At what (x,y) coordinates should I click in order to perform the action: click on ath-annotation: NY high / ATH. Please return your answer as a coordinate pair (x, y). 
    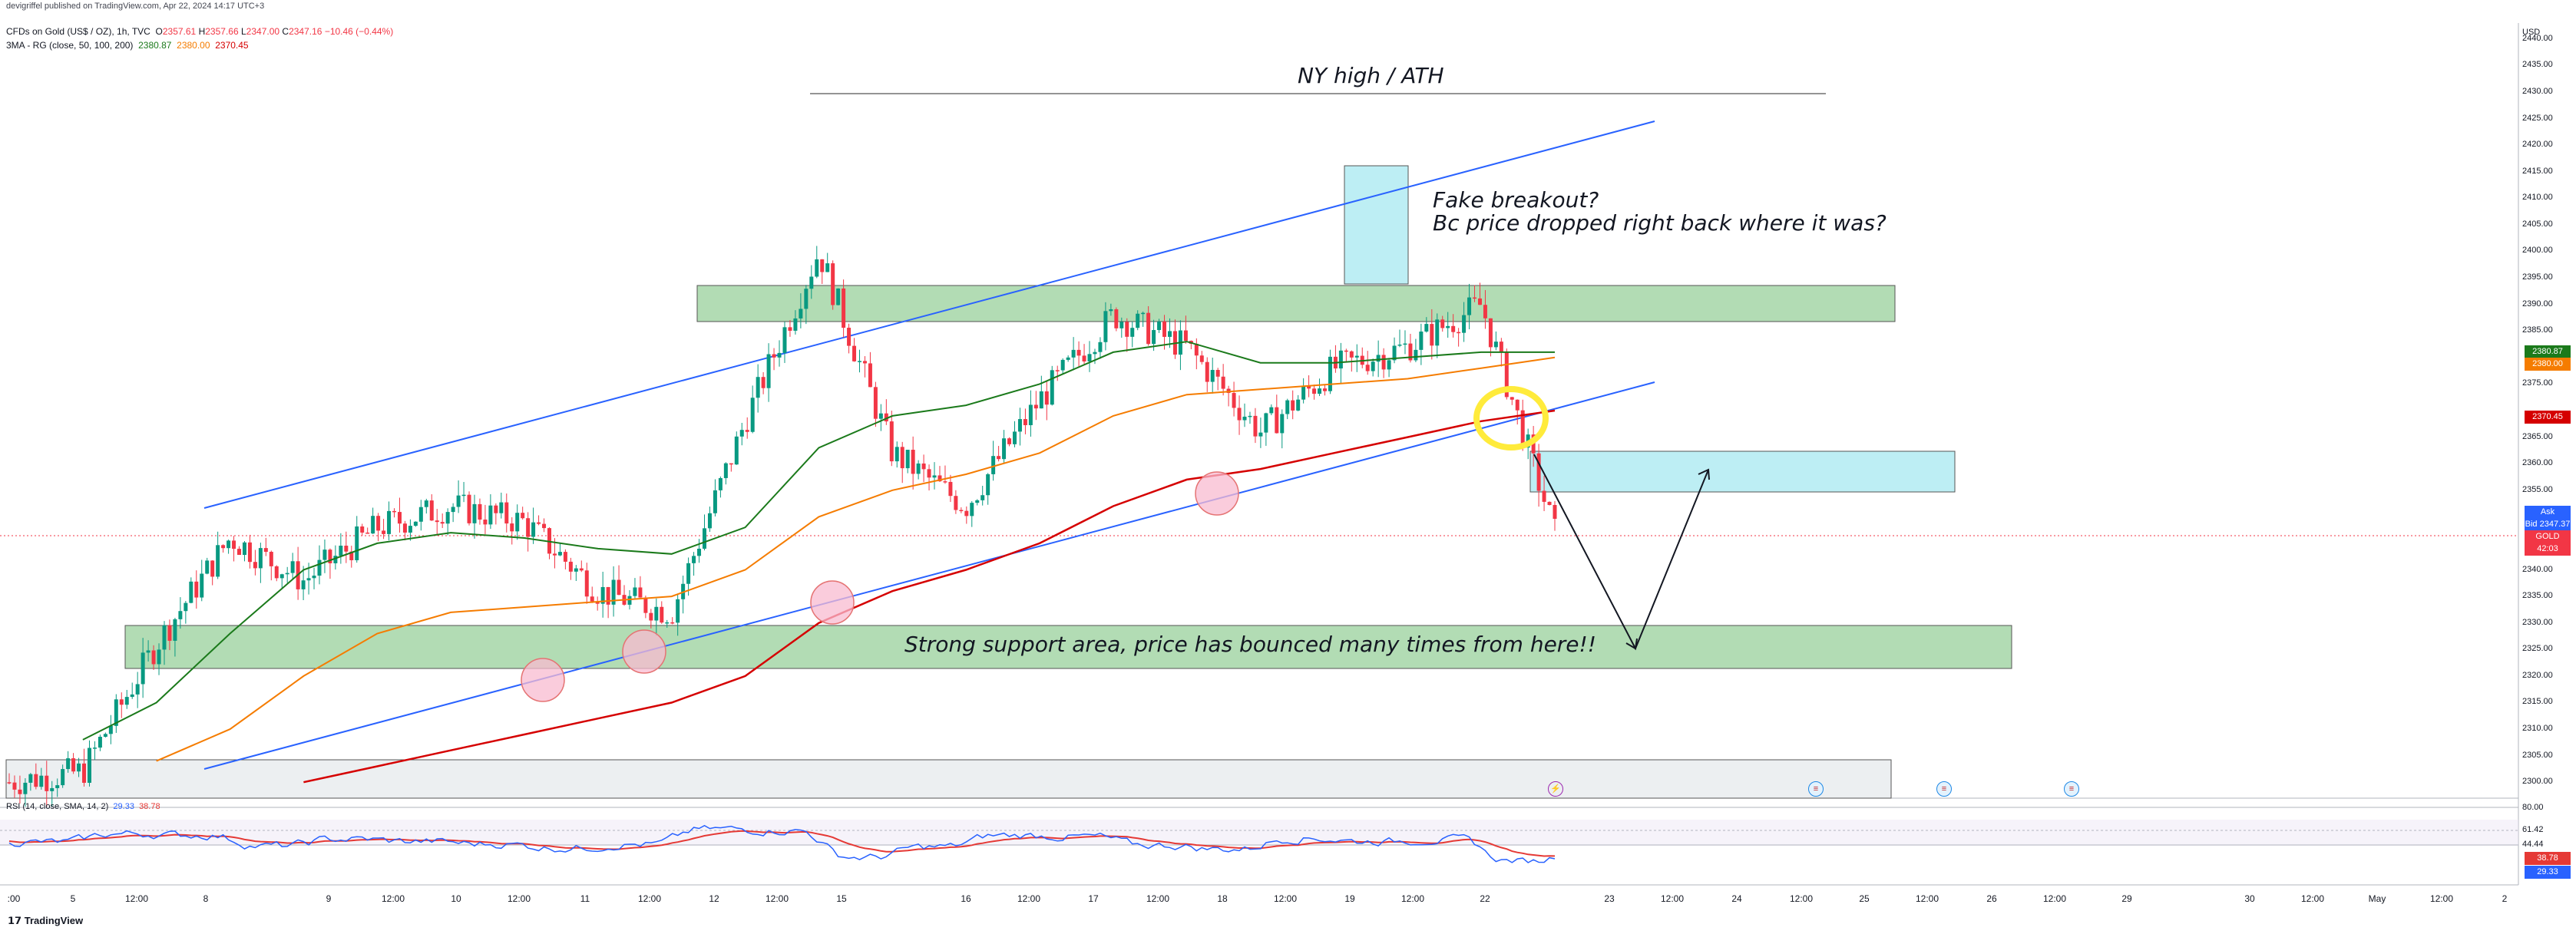
    Looking at the image, I should click on (1371, 75).